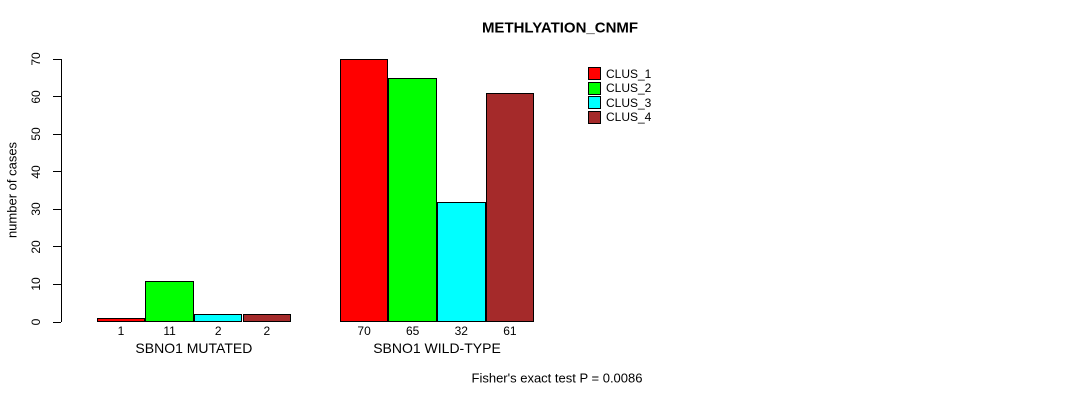 Image resolution: width=1090 pixels, height=400 pixels. Describe the element at coordinates (364, 331) in the screenshot. I see `bar-value-label: 70` at that location.